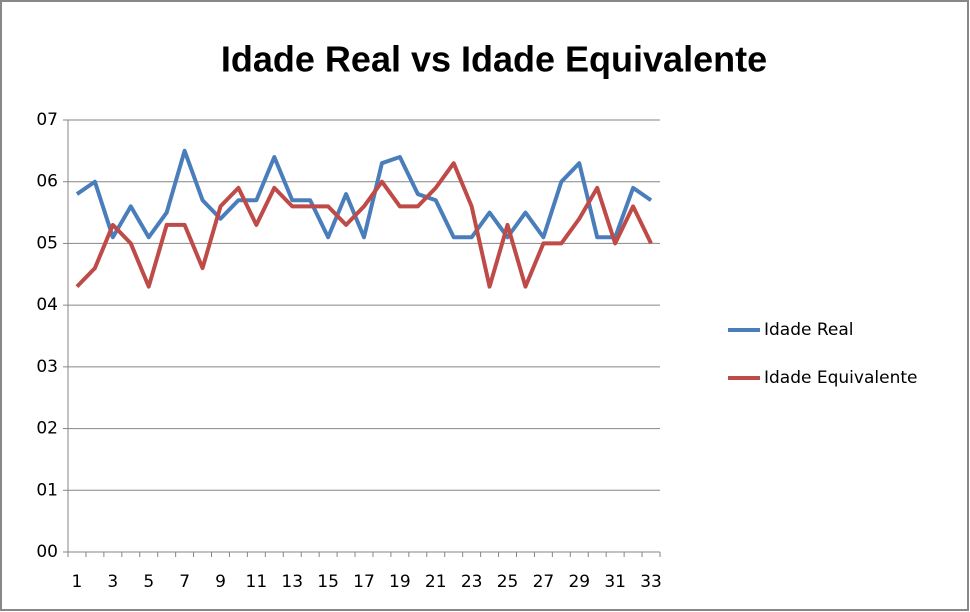  Describe the element at coordinates (364, 582) in the screenshot. I see `x-tick-label: 17` at that location.